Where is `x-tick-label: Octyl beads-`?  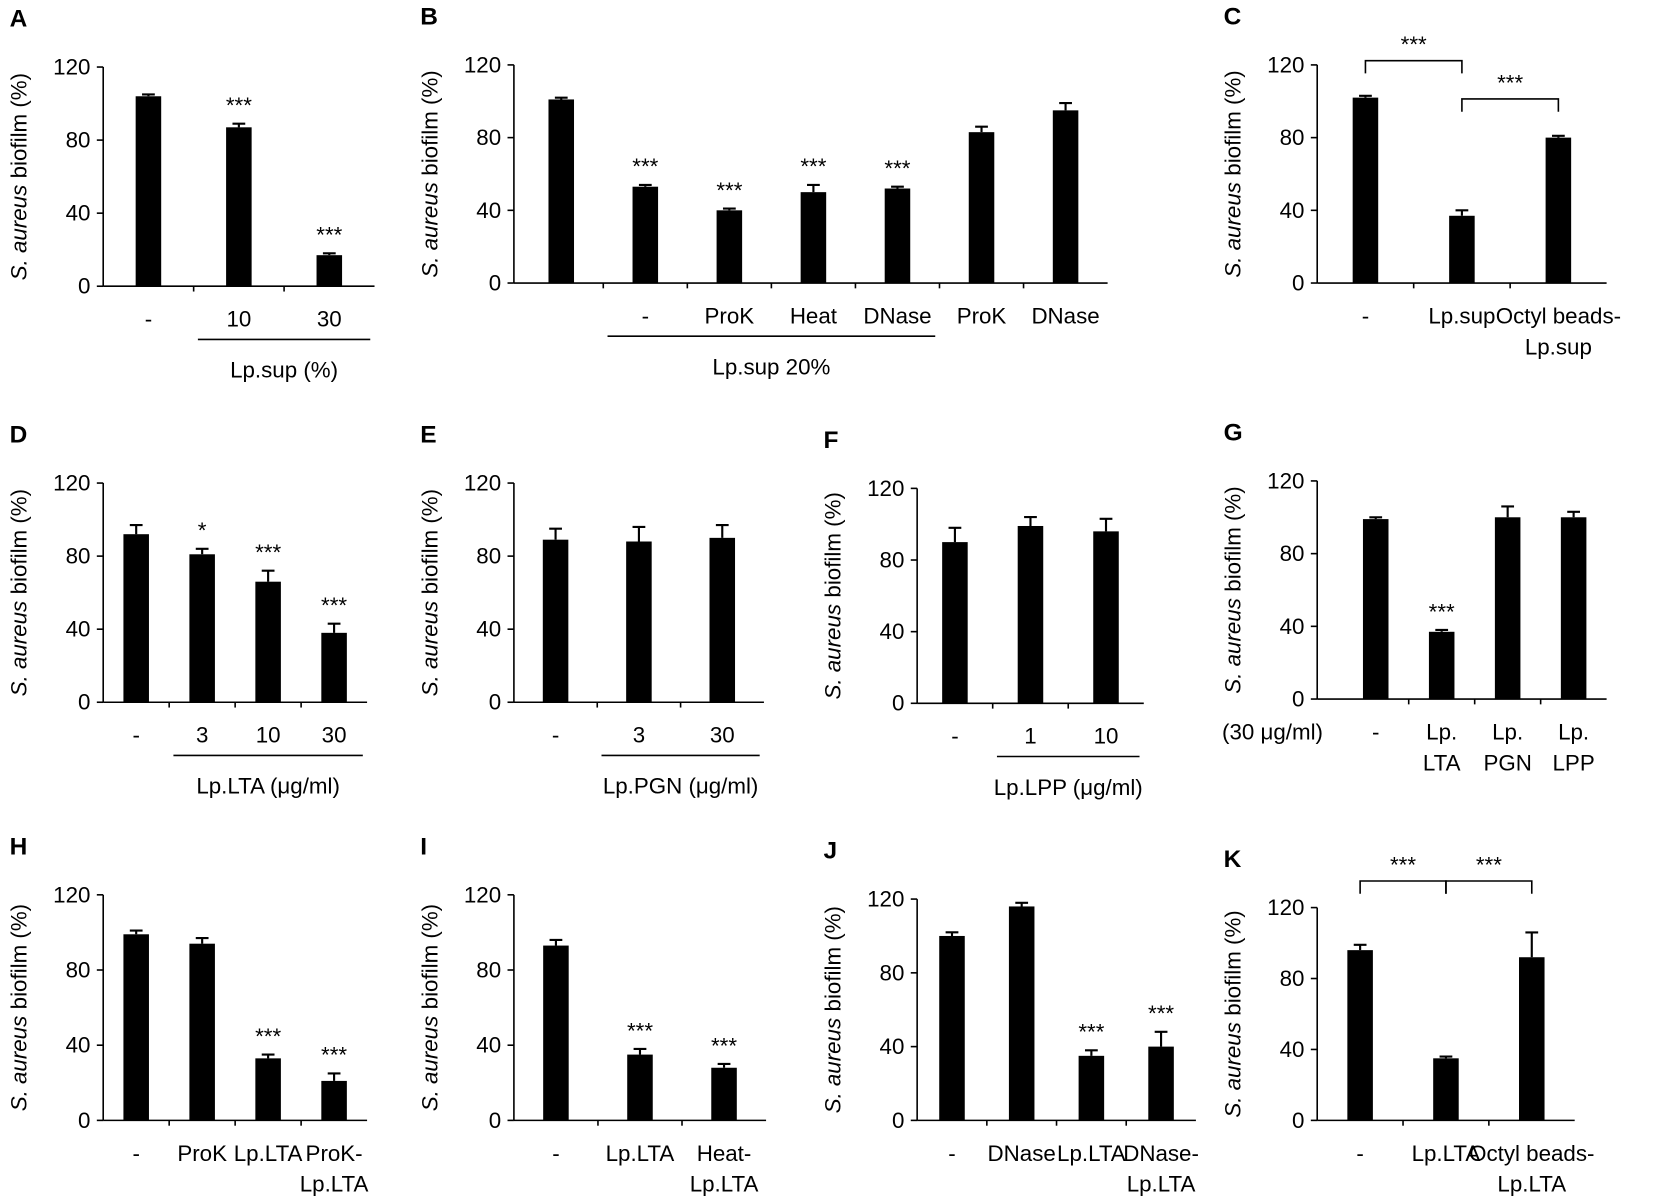 x-tick-label: Octyl beads- is located at coordinates (1531, 1153).